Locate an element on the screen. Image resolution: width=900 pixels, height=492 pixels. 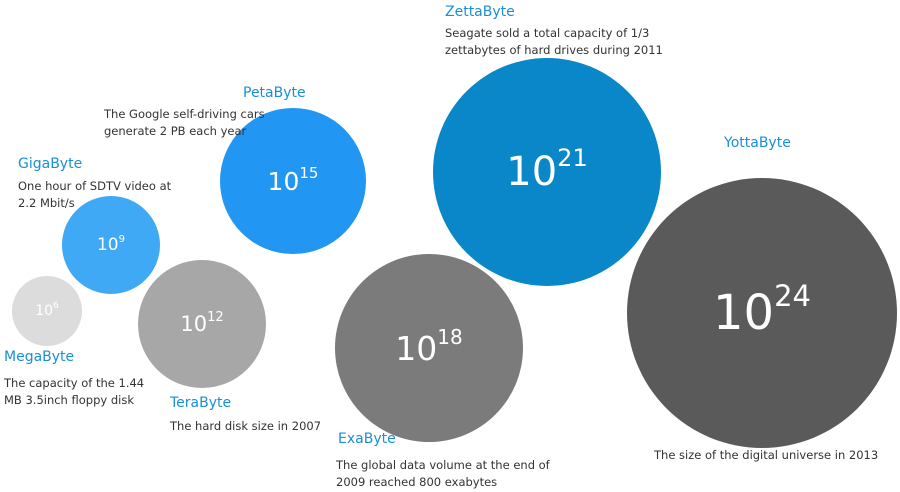
zettabyte-title: ZettaByte is located at coordinates (480, 12).